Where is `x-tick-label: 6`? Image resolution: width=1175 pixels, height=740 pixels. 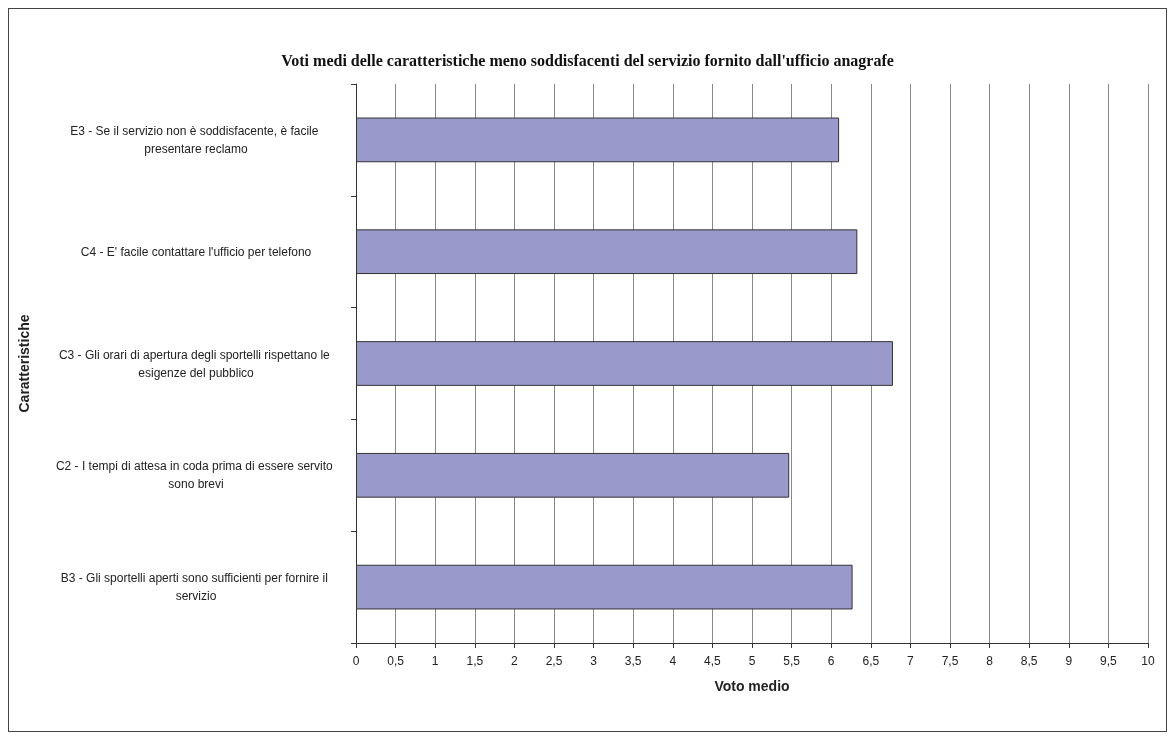 x-tick-label: 6 is located at coordinates (831, 661).